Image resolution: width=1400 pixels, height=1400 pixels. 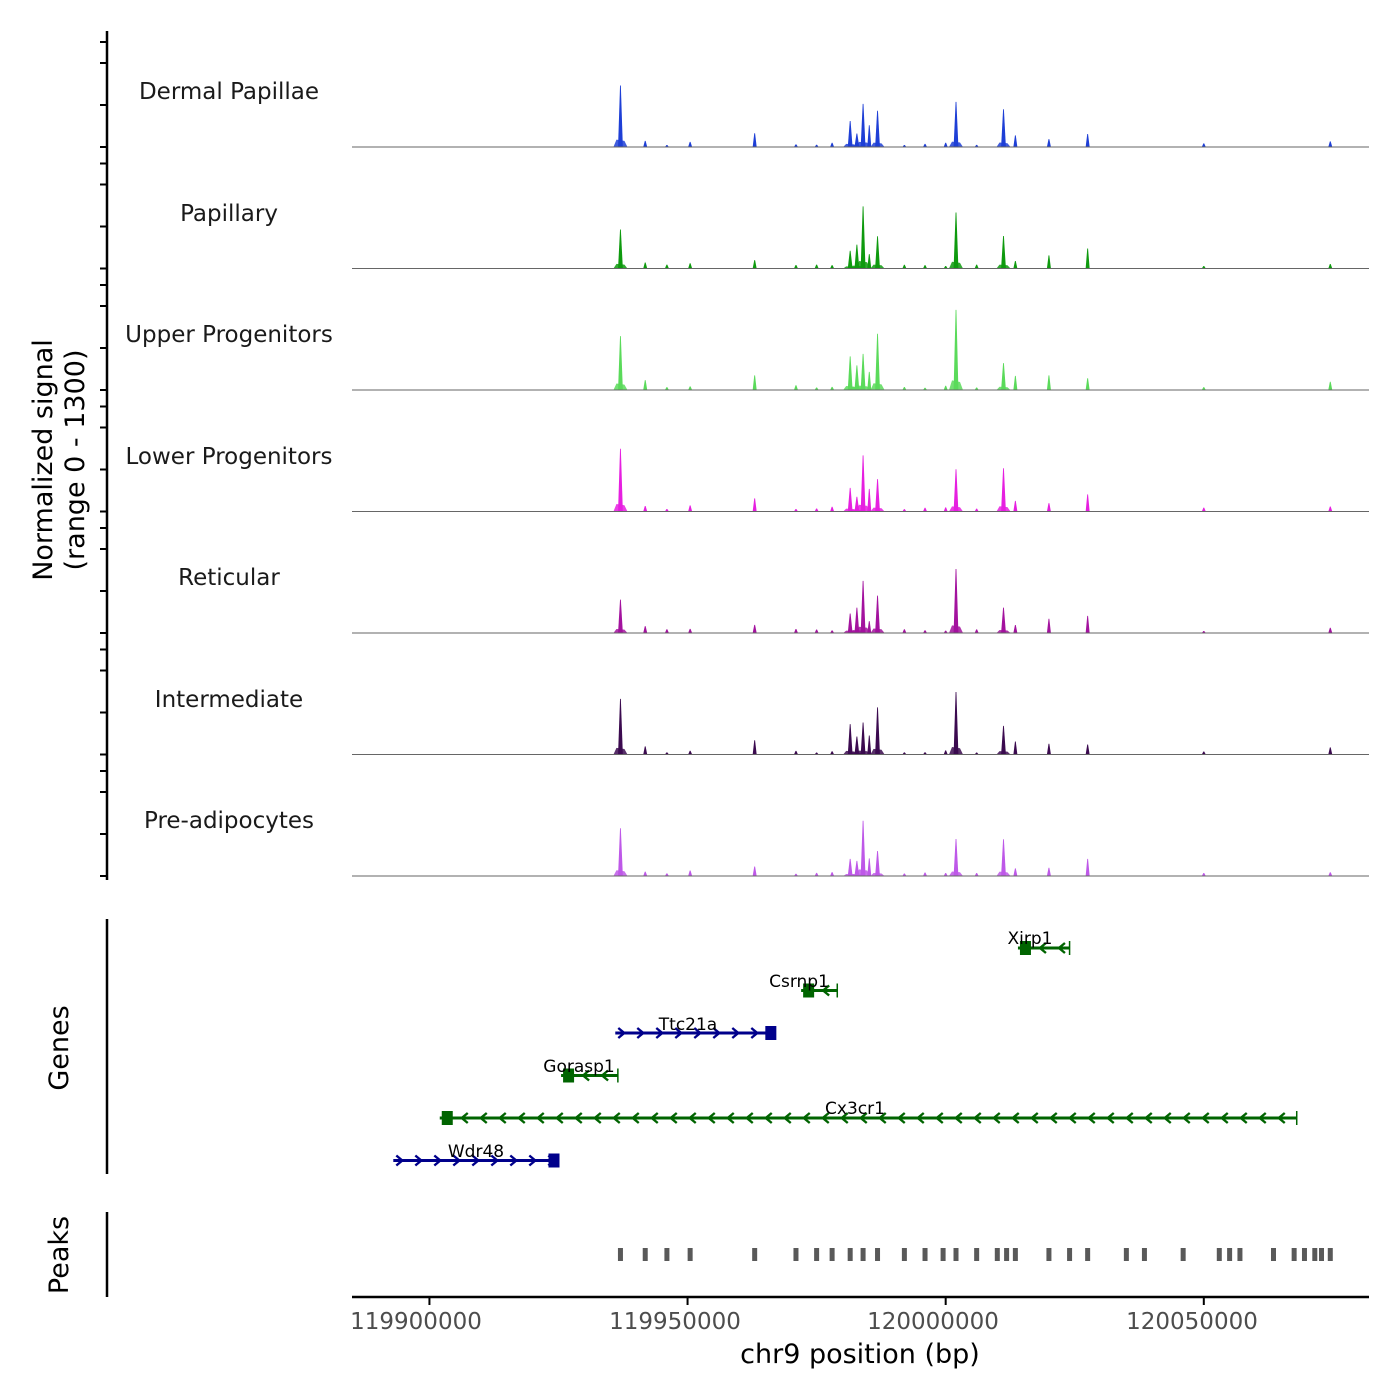 What do you see at coordinates (416, 1322) in the screenshot?
I see `x-tick-label-119900000: 119900000` at bounding box center [416, 1322].